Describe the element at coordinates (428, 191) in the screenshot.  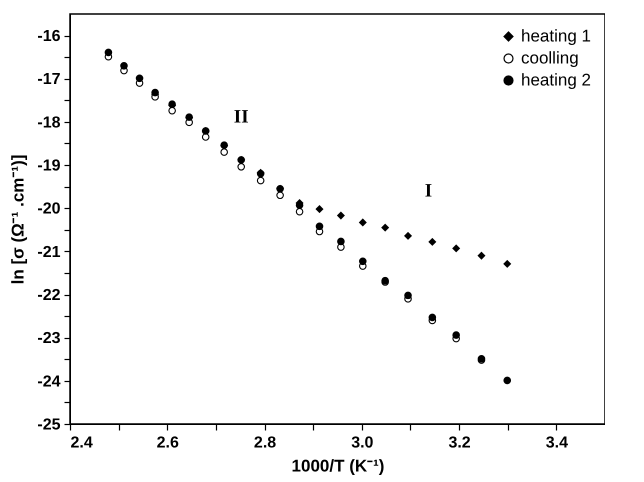
I see `annotation: I` at that location.